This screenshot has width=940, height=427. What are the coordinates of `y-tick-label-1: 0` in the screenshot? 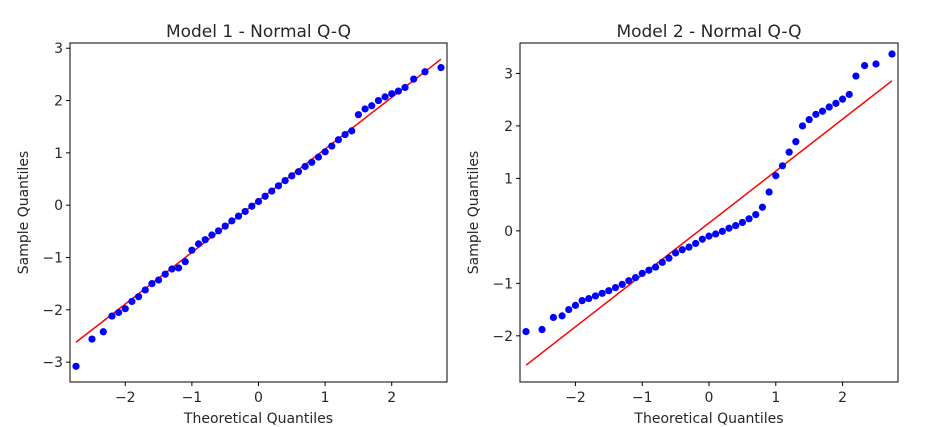 It's located at (58, 206).